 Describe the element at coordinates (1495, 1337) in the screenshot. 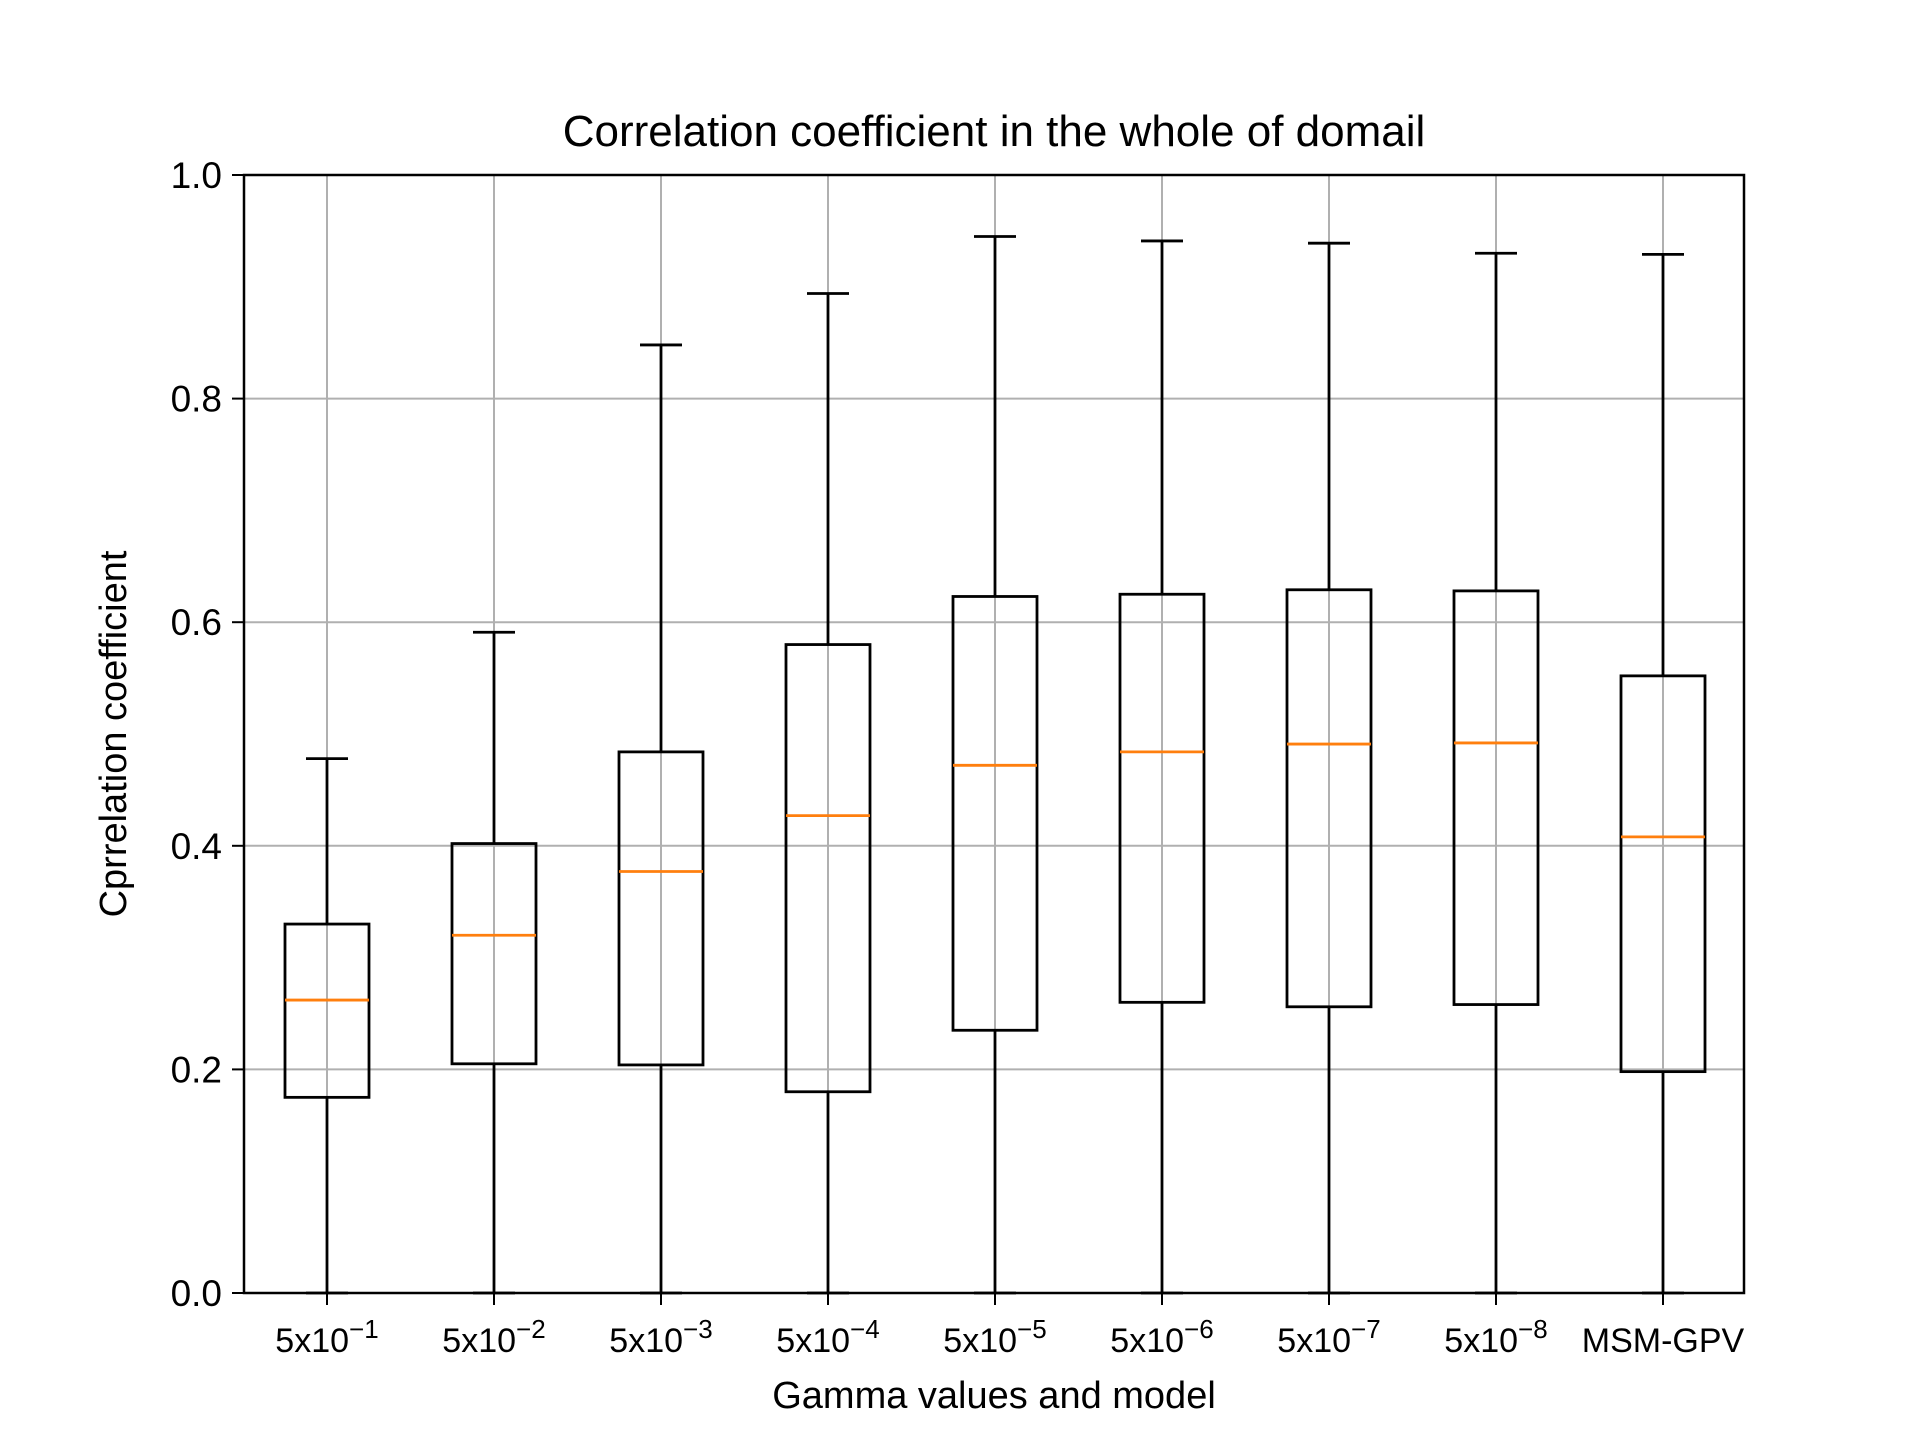

I see `x-tick-label: 5x10⁻⁸` at that location.